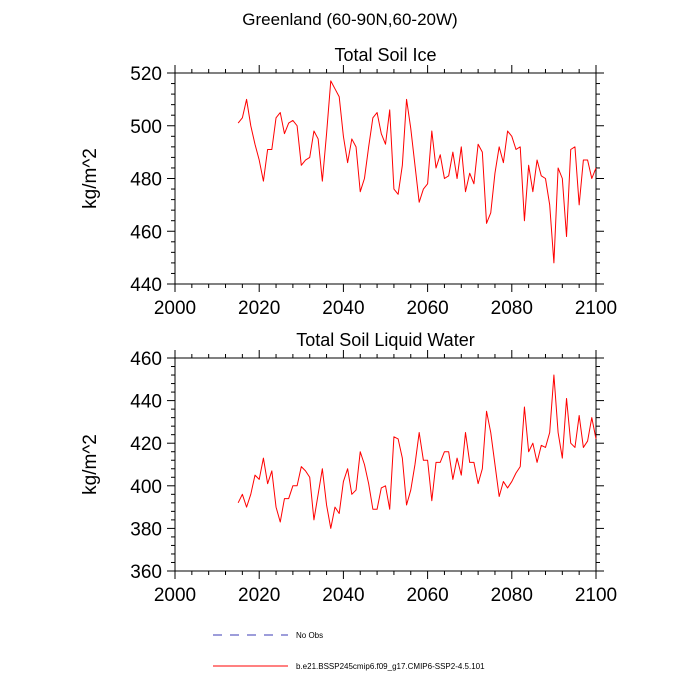 The height and width of the screenshot is (700, 700). What do you see at coordinates (385, 55) in the screenshot?
I see `panel-title: Total Soil Ice` at bounding box center [385, 55].